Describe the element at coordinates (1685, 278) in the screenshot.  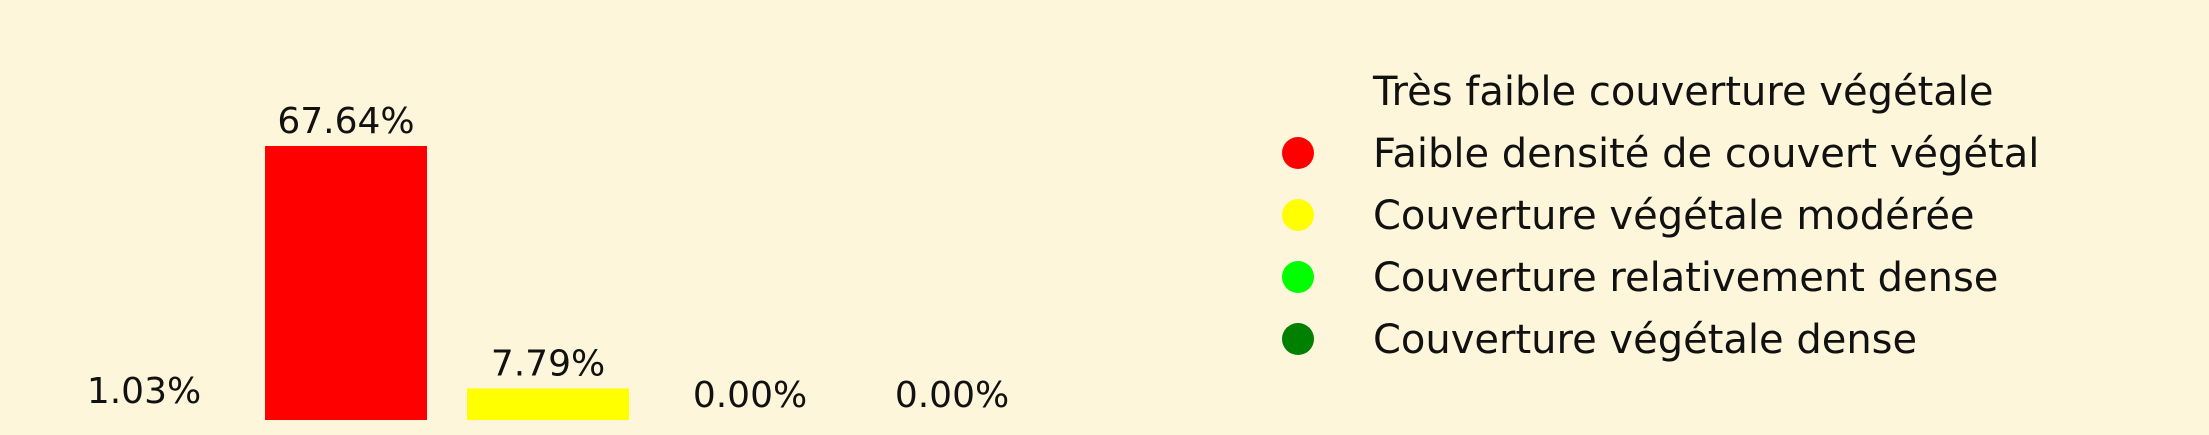
I see `legend-label-4: Couverture relativement dense` at that location.